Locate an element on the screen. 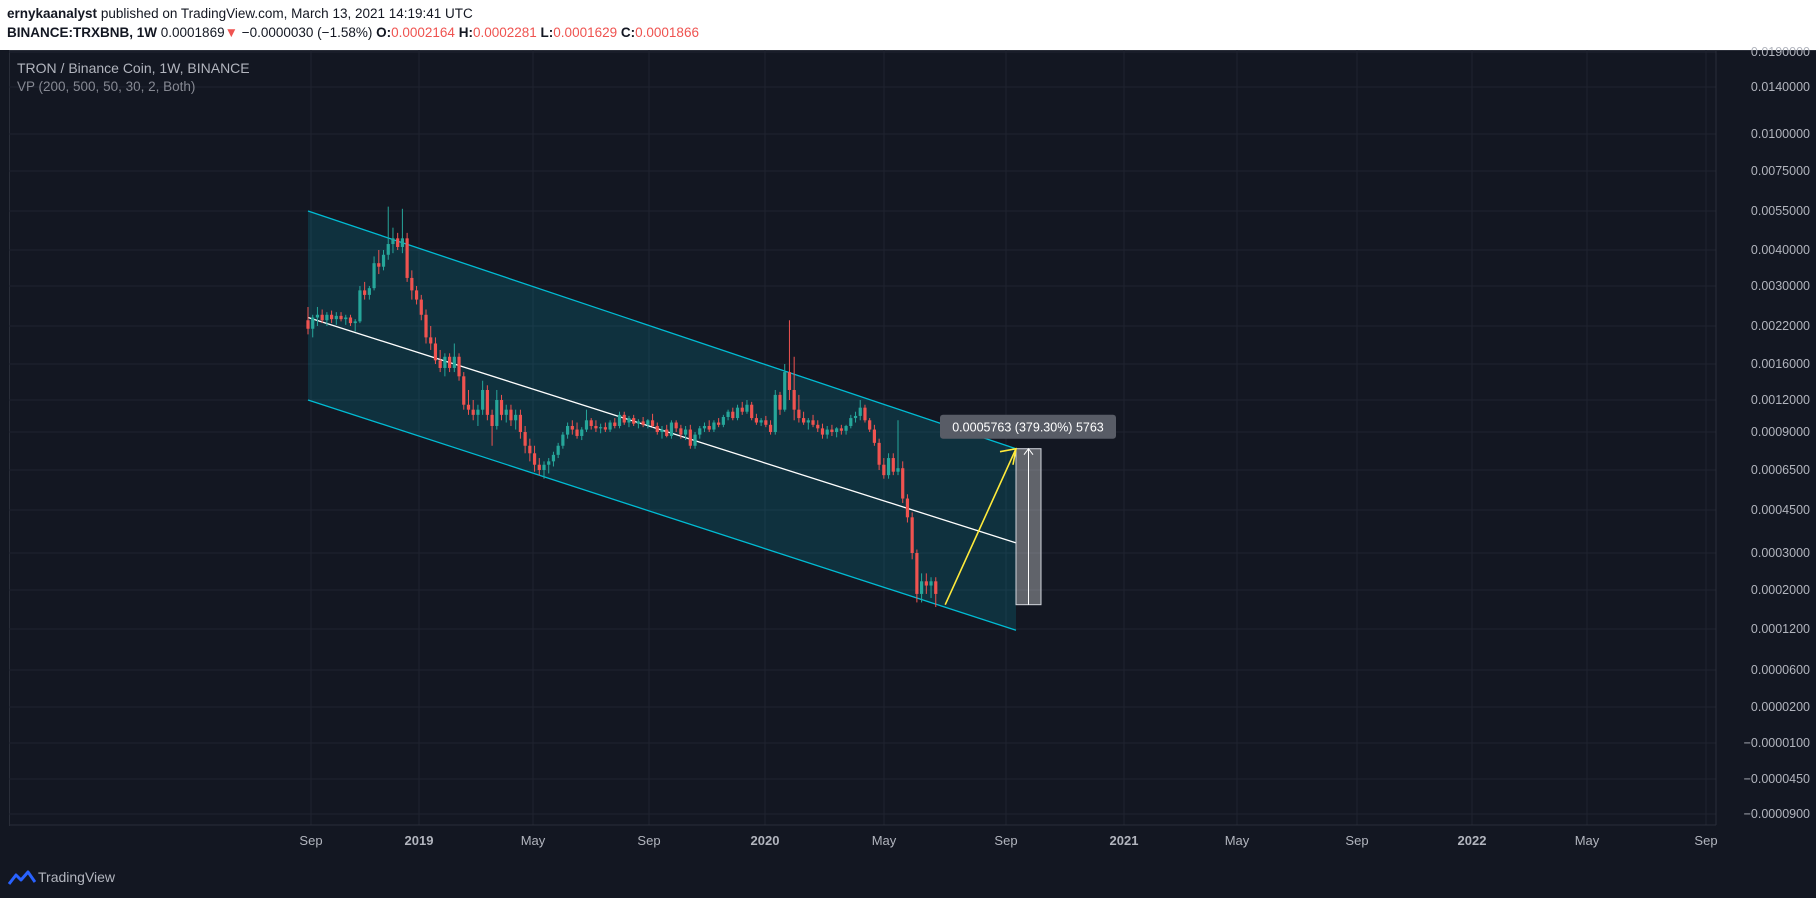  price-tick-label: 0.0030000 is located at coordinates (1780, 286).